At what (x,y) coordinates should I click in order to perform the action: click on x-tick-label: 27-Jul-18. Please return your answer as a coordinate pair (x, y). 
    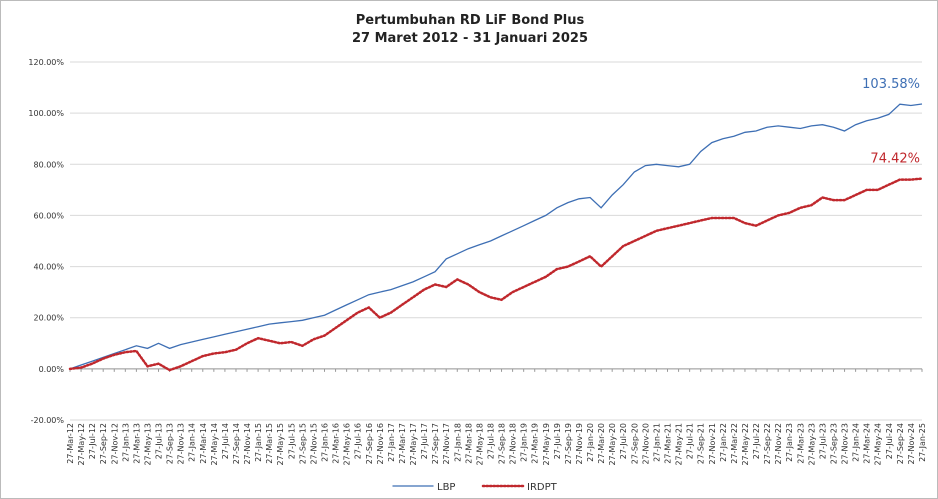
    Looking at the image, I should click on (490, 441).